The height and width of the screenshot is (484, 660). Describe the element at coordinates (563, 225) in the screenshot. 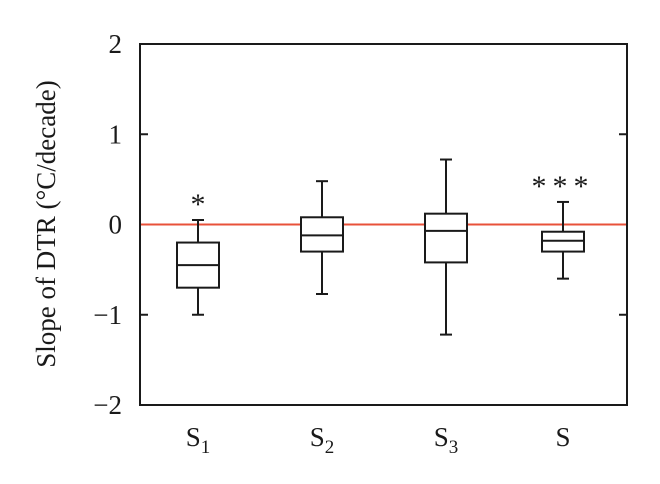

I see `box-4: ***` at that location.